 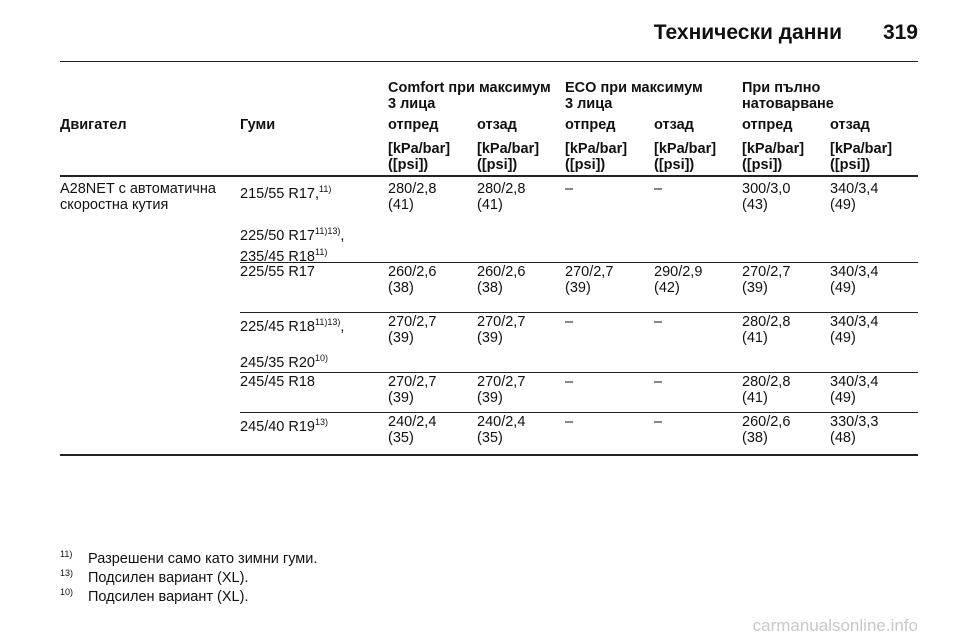 What do you see at coordinates (277, 236) in the screenshot?
I see `tire-size: 225/50 R17` at bounding box center [277, 236].